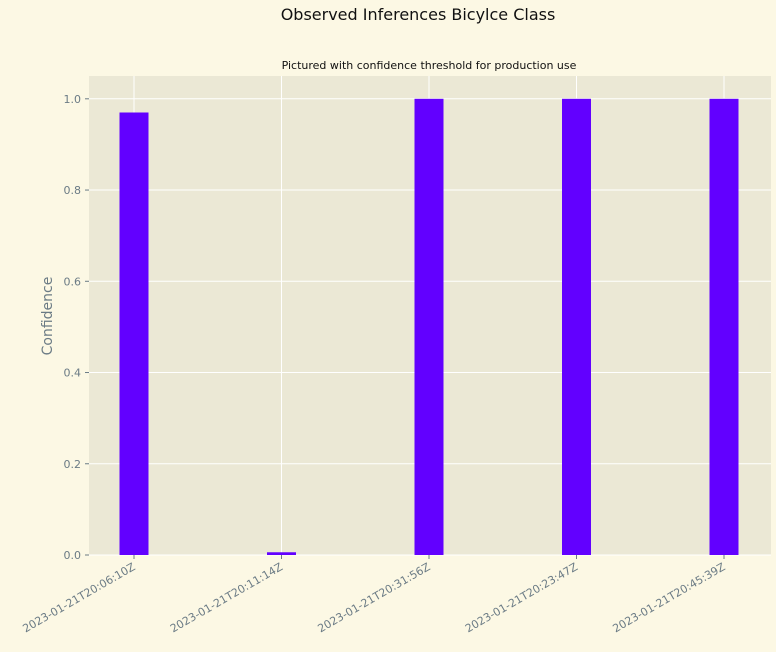 This screenshot has width=776, height=652. What do you see at coordinates (73, 555) in the screenshot?
I see `y-tick-label: 0.0` at bounding box center [73, 555].